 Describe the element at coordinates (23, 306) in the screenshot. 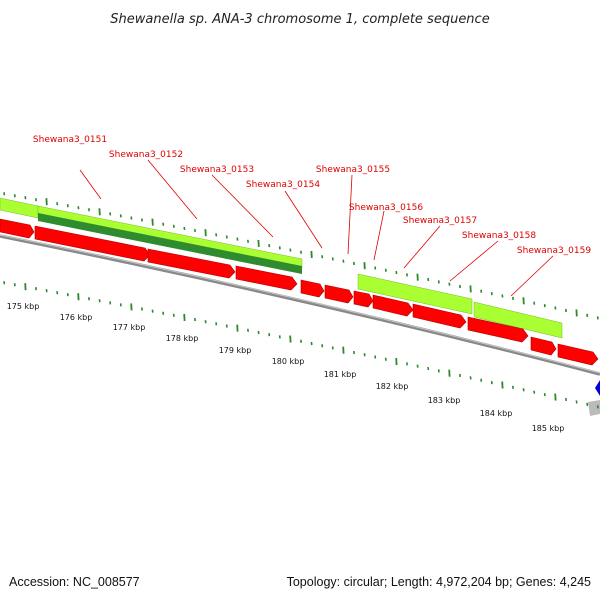

I see `kbp-label: 175 kbp` at that location.